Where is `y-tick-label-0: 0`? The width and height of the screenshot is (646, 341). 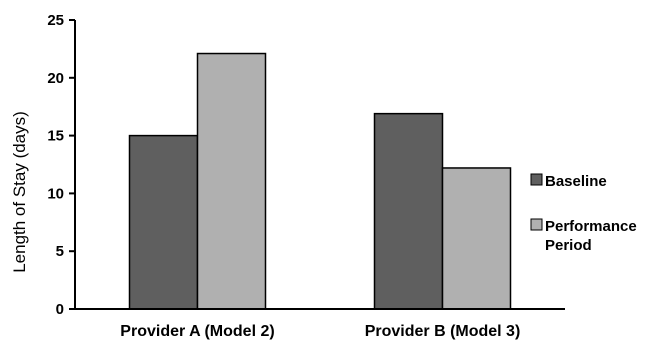
y-tick-label-0: 0 is located at coordinates (60, 309).